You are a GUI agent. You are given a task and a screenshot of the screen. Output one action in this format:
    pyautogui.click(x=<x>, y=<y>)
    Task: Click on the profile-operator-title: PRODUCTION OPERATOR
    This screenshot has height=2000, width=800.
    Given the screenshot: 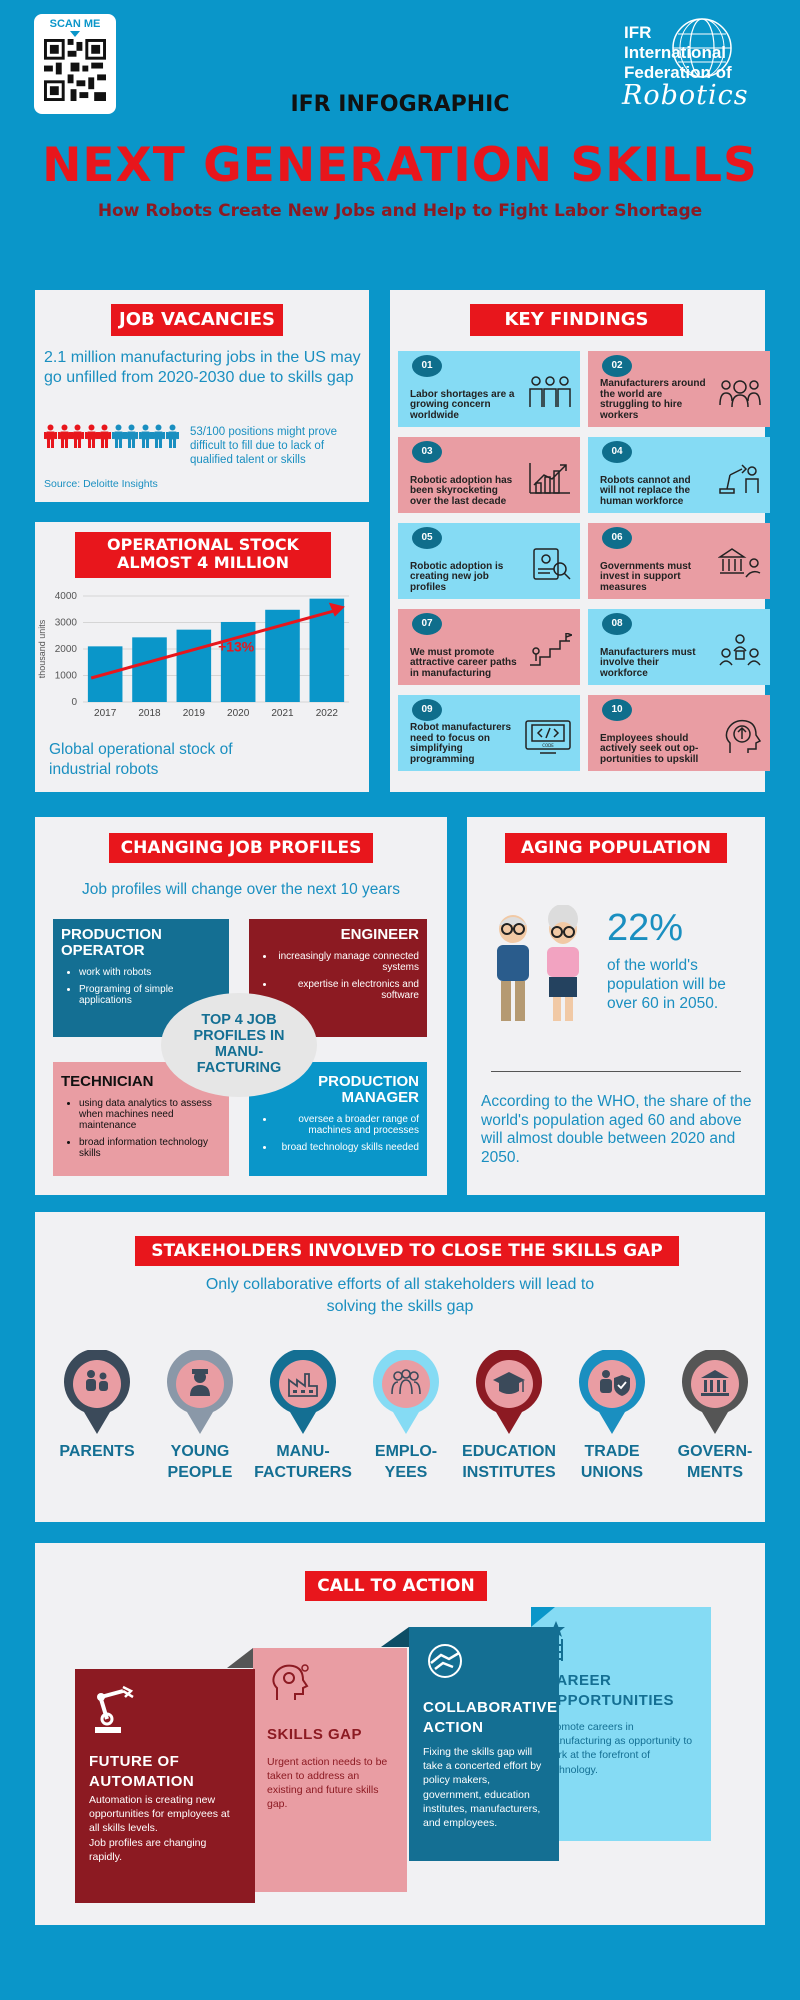 What is the action you would take?
    pyautogui.click(x=111, y=942)
    